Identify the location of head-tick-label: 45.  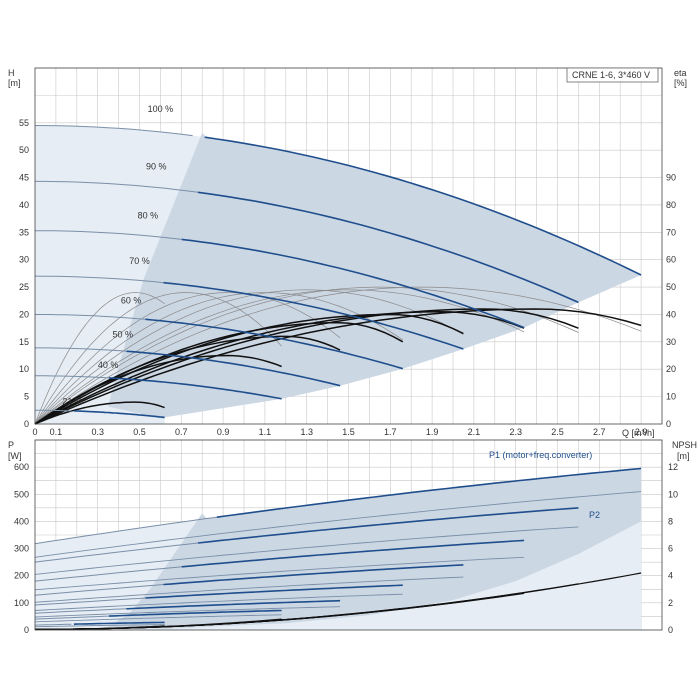
(24, 178).